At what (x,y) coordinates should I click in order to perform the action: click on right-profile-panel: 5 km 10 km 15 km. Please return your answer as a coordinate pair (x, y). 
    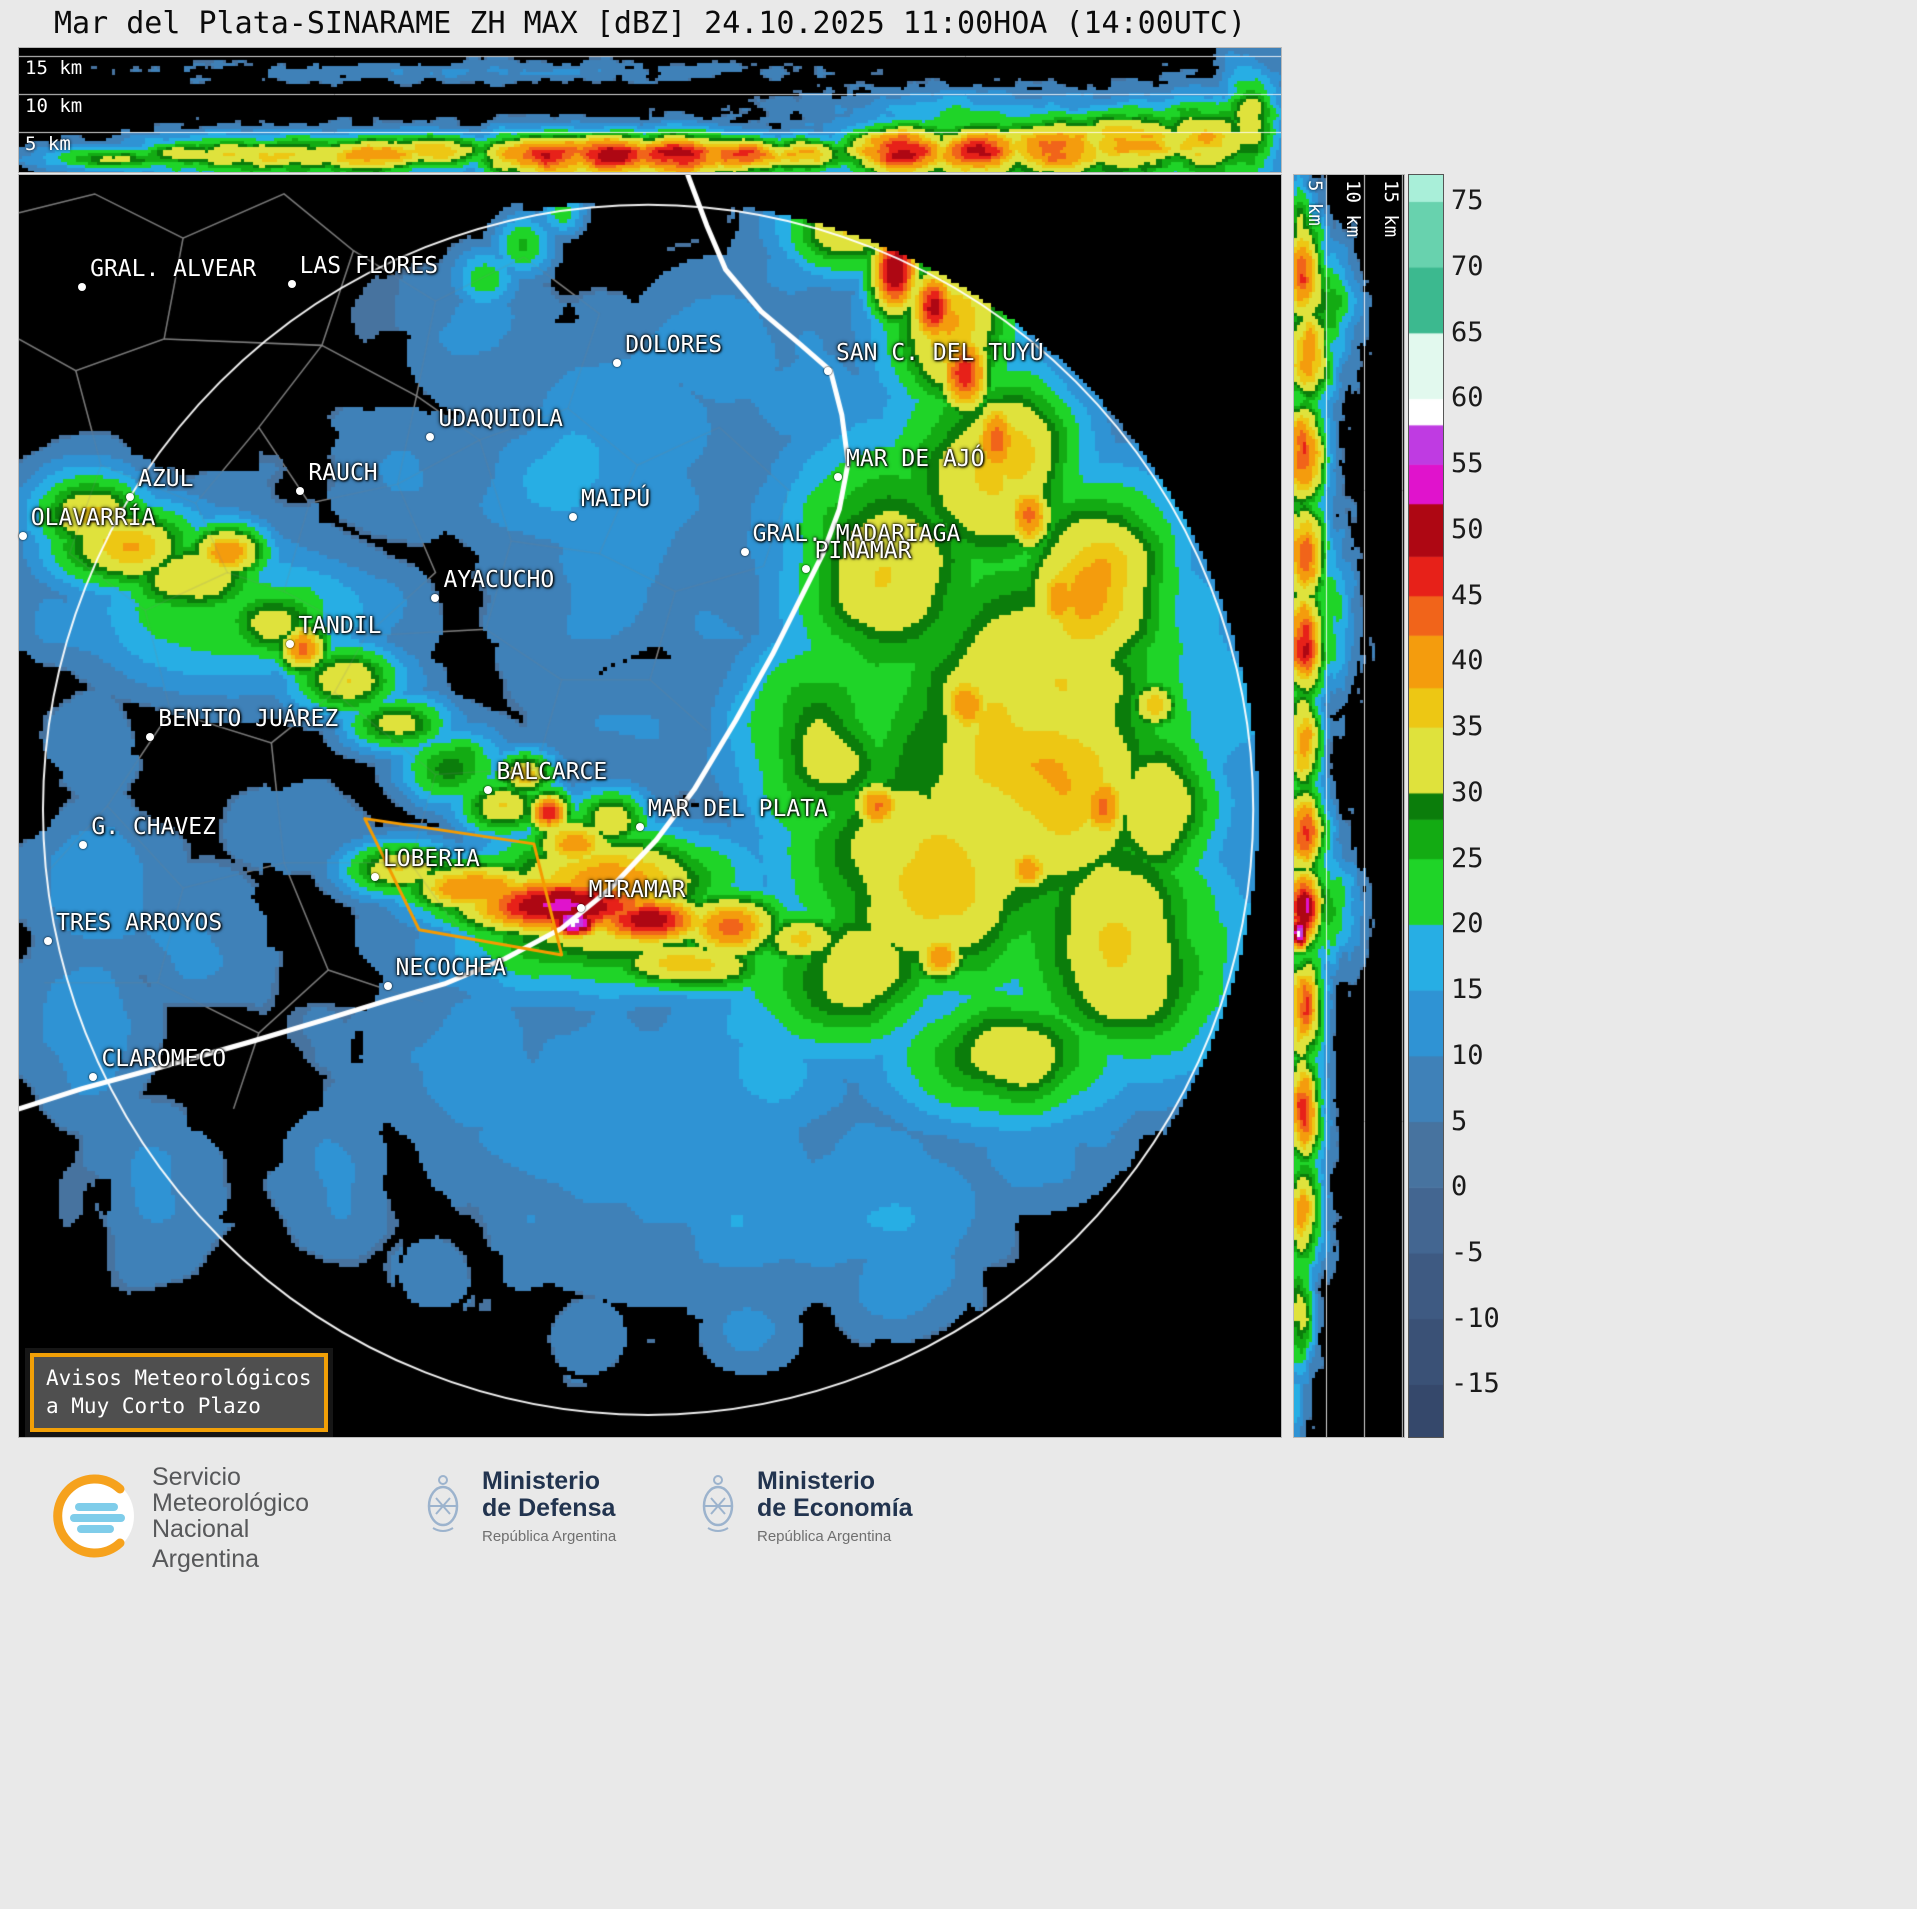
    Looking at the image, I should click on (1349, 806).